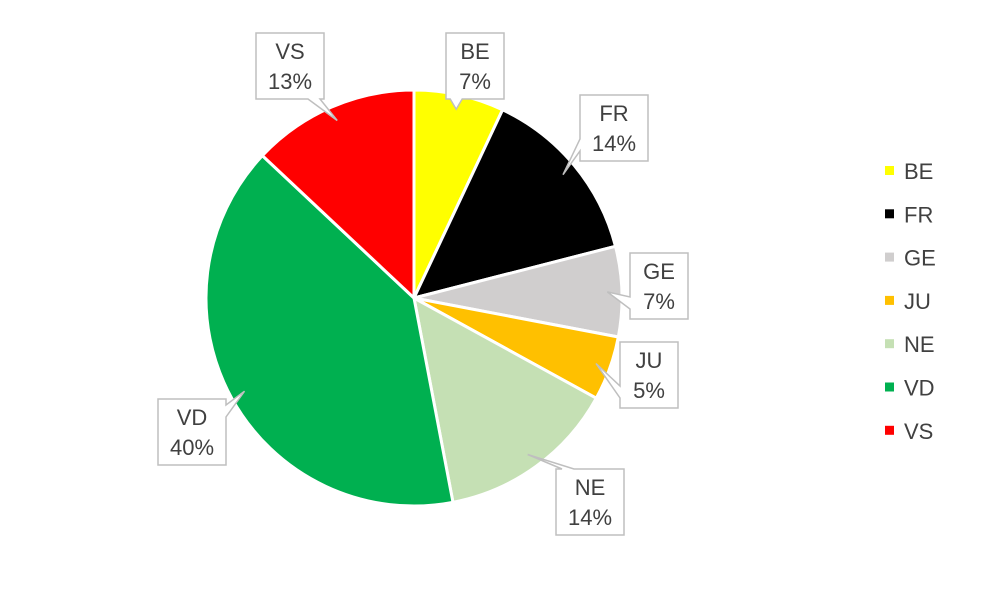 Image resolution: width=988 pixels, height=591 pixels. I want to click on legend-label: NE, so click(919, 344).